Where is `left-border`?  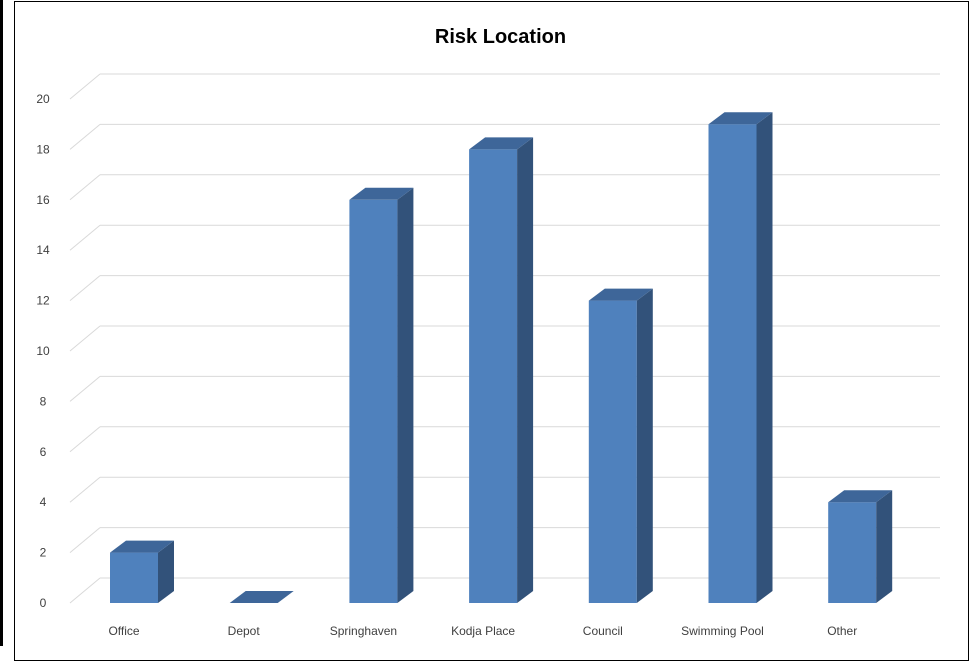 left-border is located at coordinates (1, 323).